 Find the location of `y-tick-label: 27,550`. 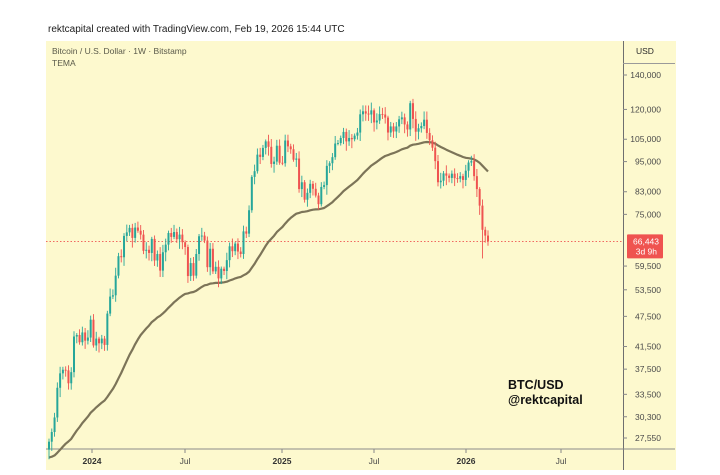

y-tick-label: 27,550 is located at coordinates (648, 438).